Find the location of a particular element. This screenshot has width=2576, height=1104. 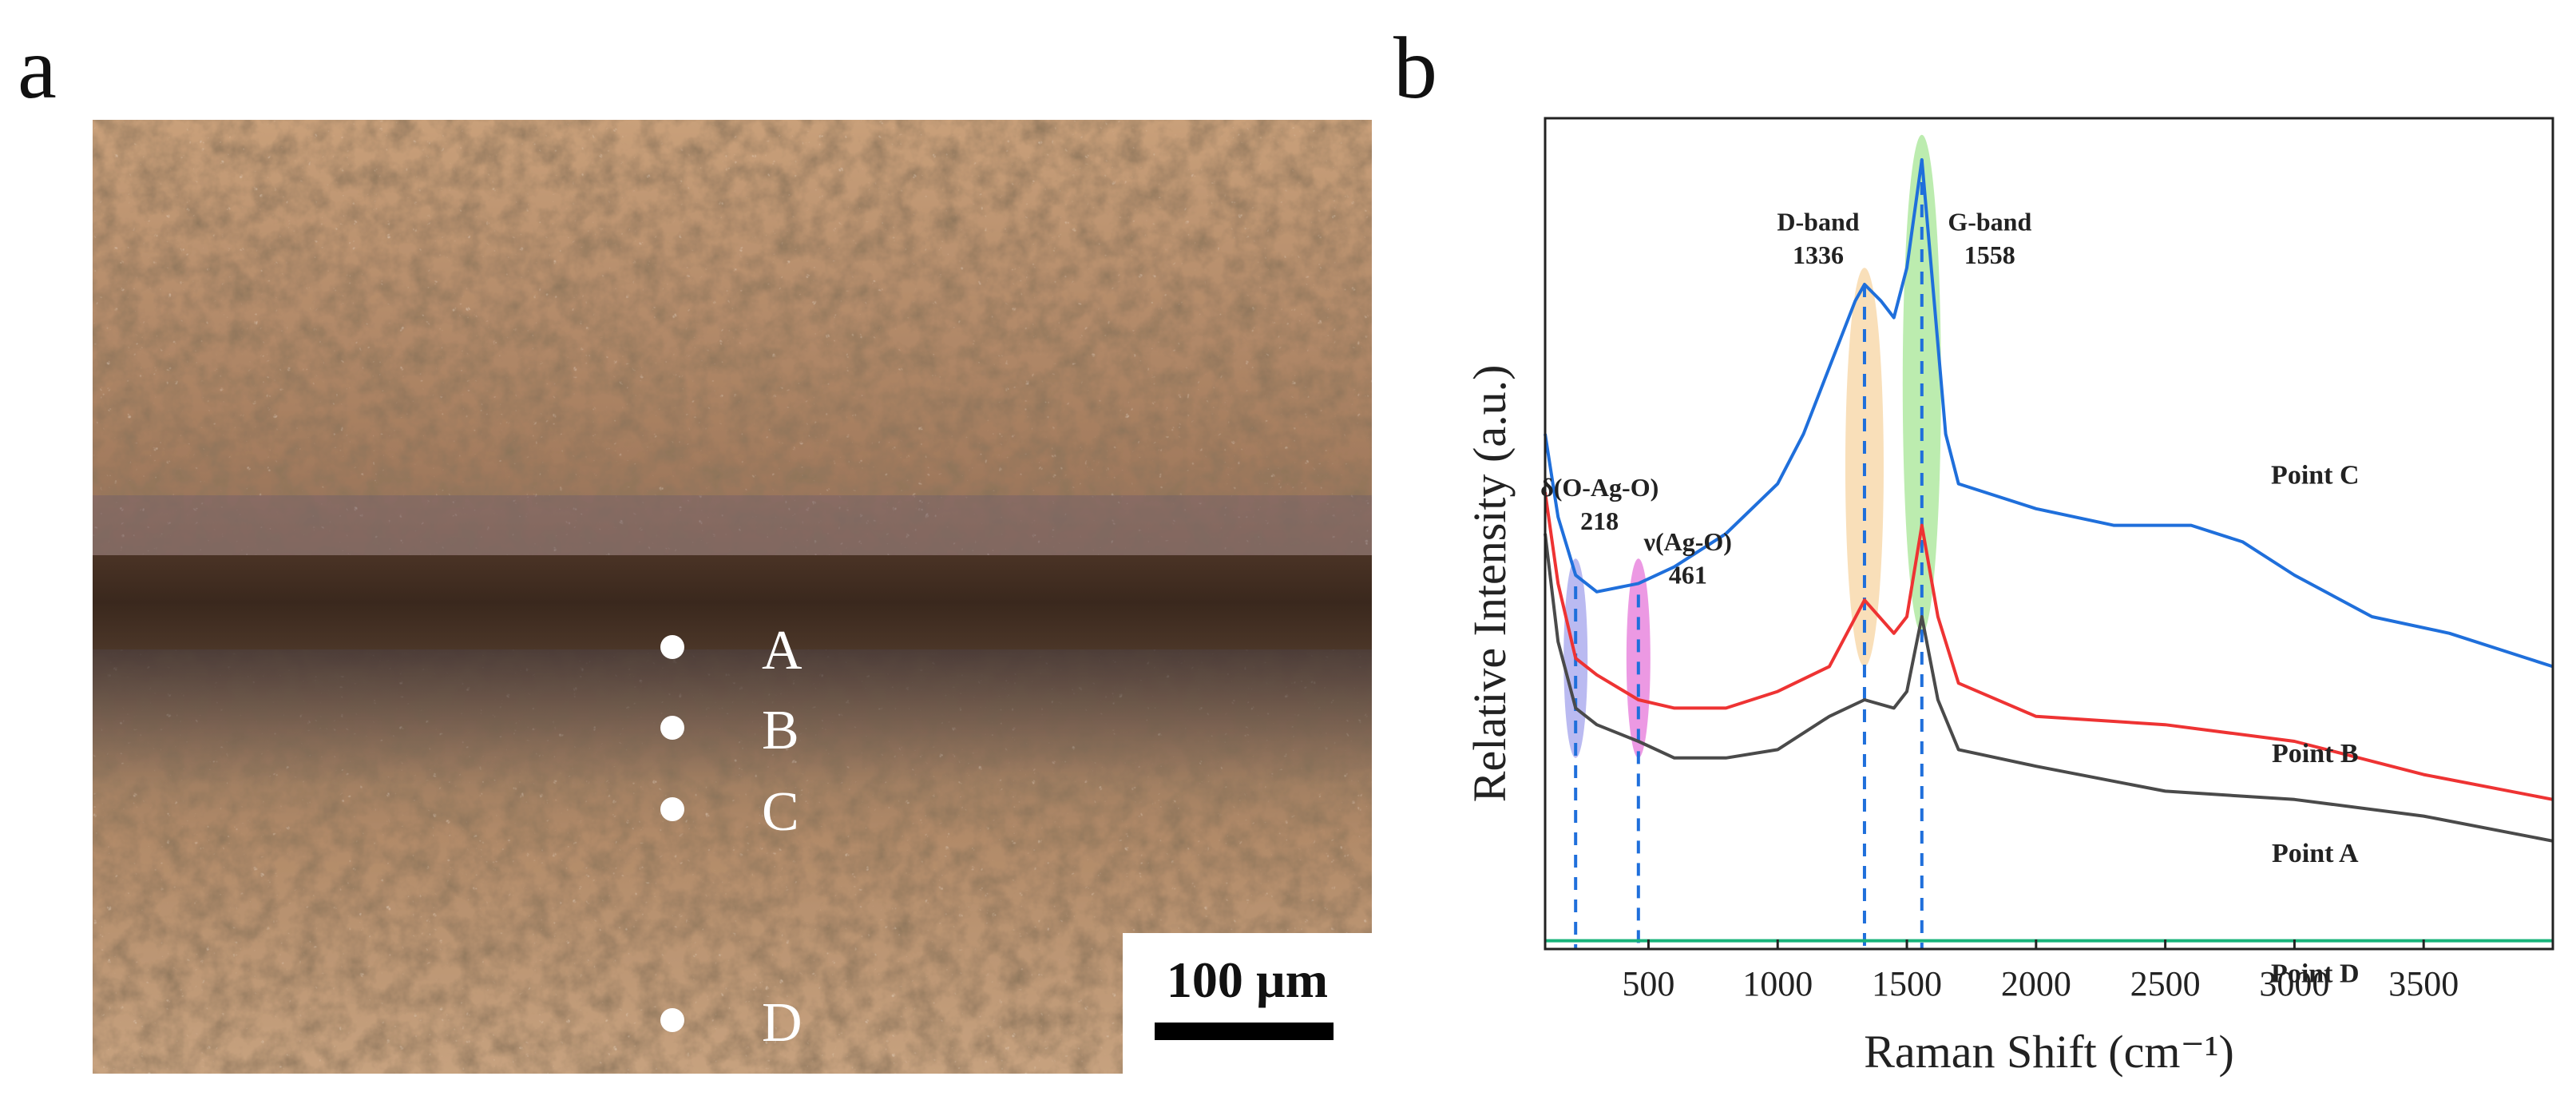

peak-annotation-value: 461 is located at coordinates (1688, 574).